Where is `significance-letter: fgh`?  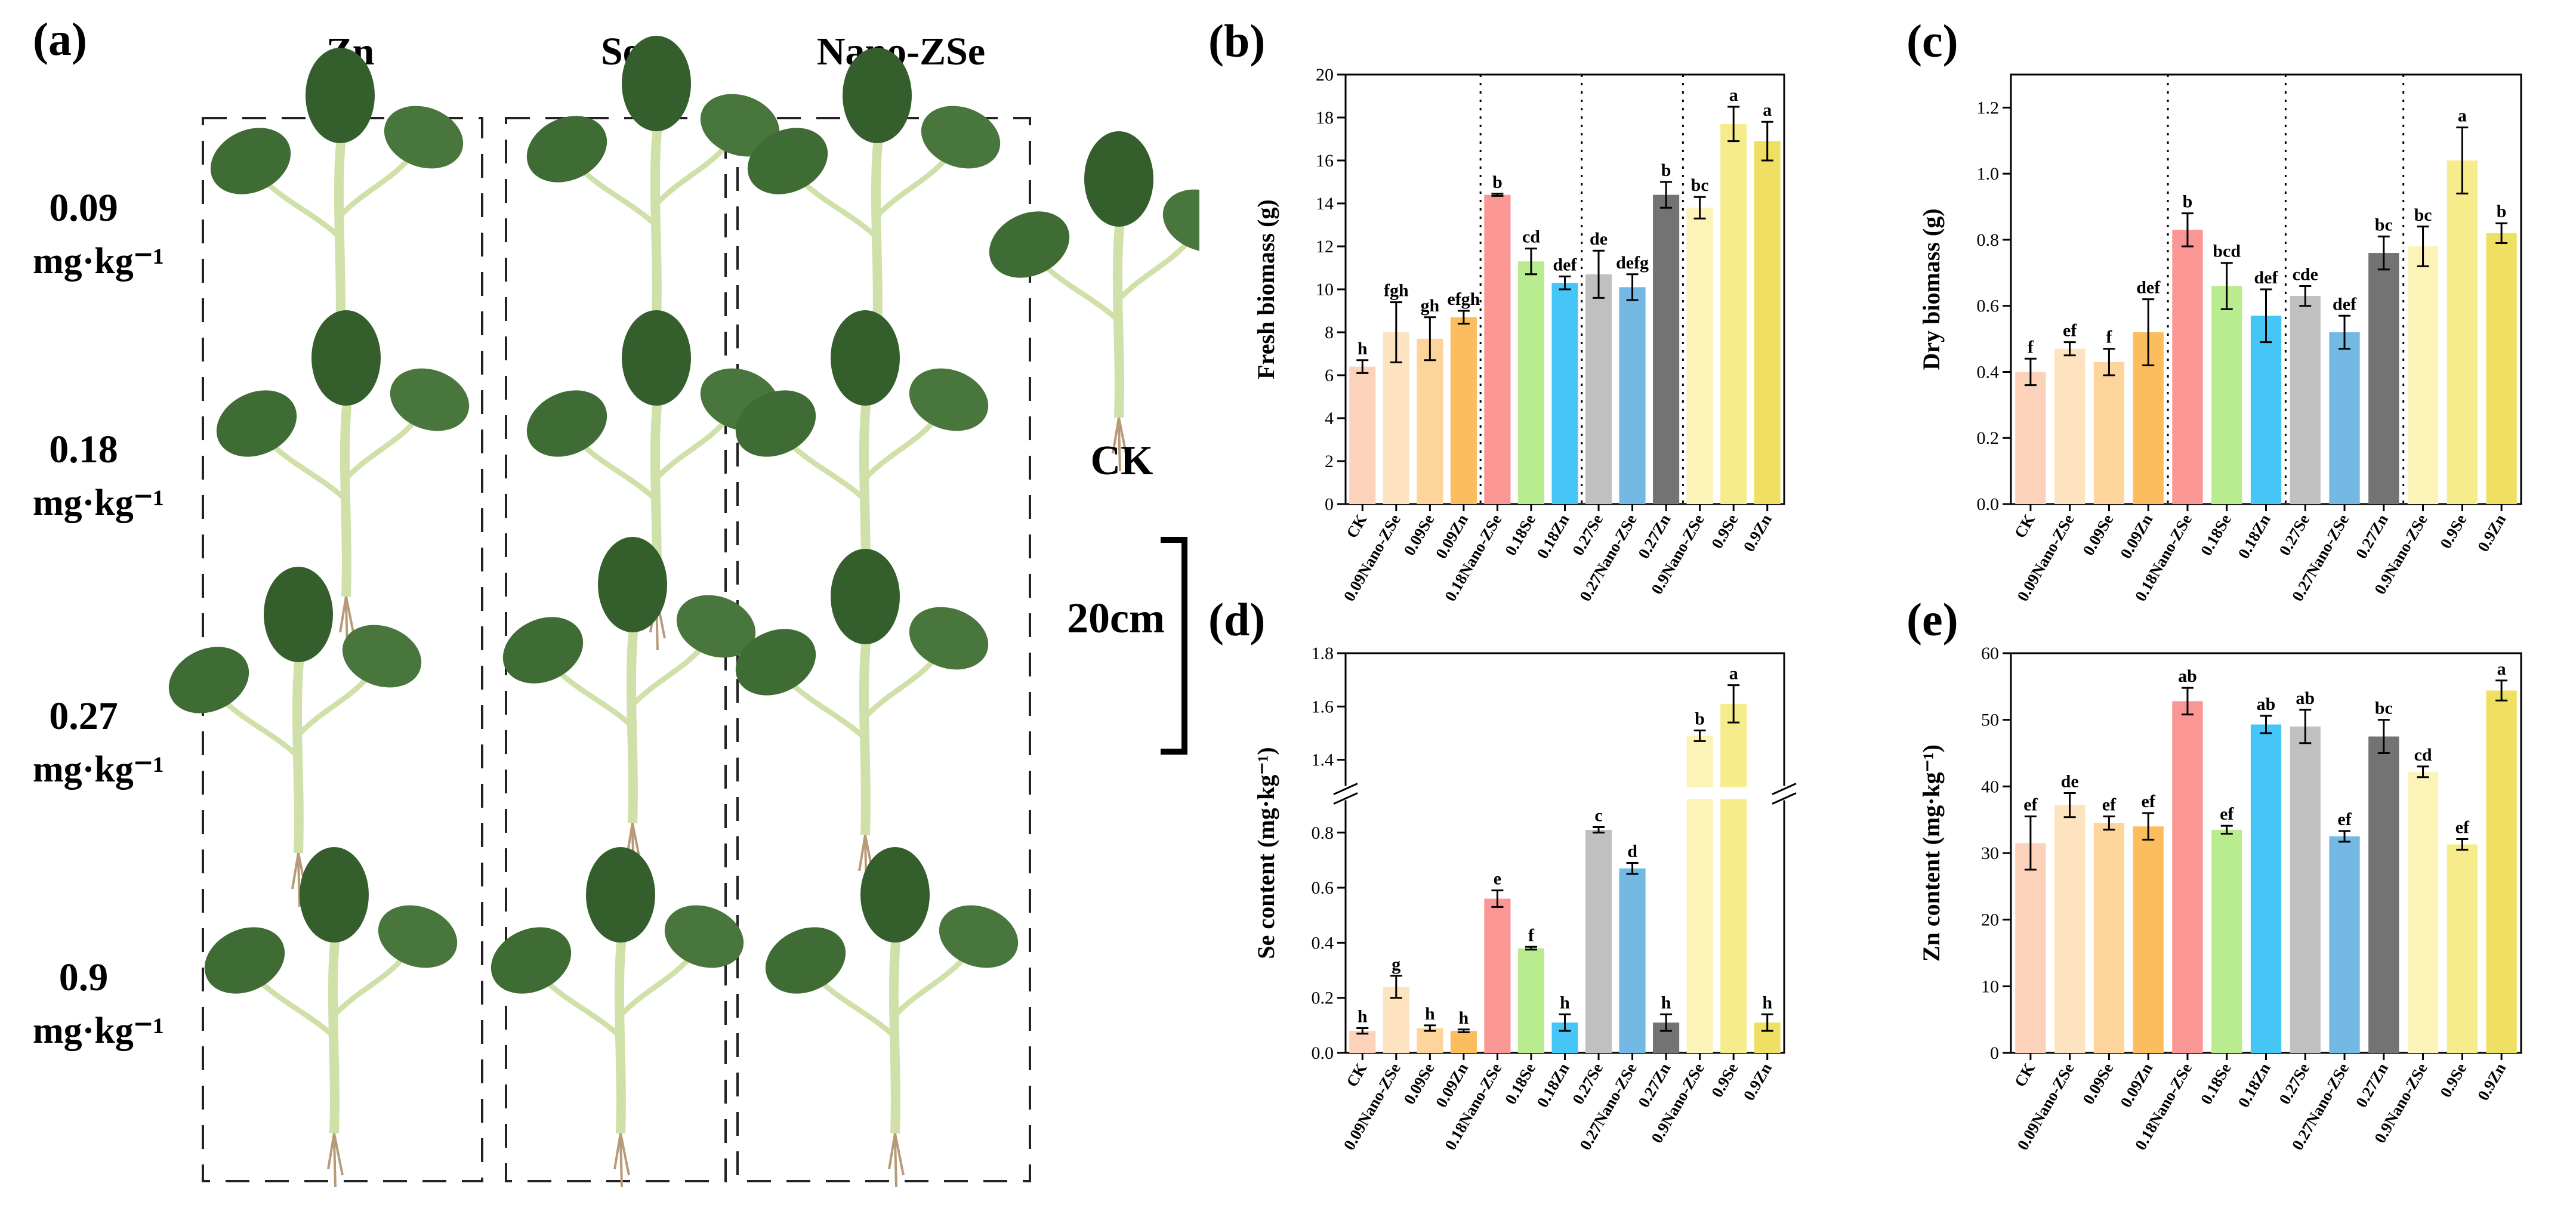 significance-letter: fgh is located at coordinates (1396, 291).